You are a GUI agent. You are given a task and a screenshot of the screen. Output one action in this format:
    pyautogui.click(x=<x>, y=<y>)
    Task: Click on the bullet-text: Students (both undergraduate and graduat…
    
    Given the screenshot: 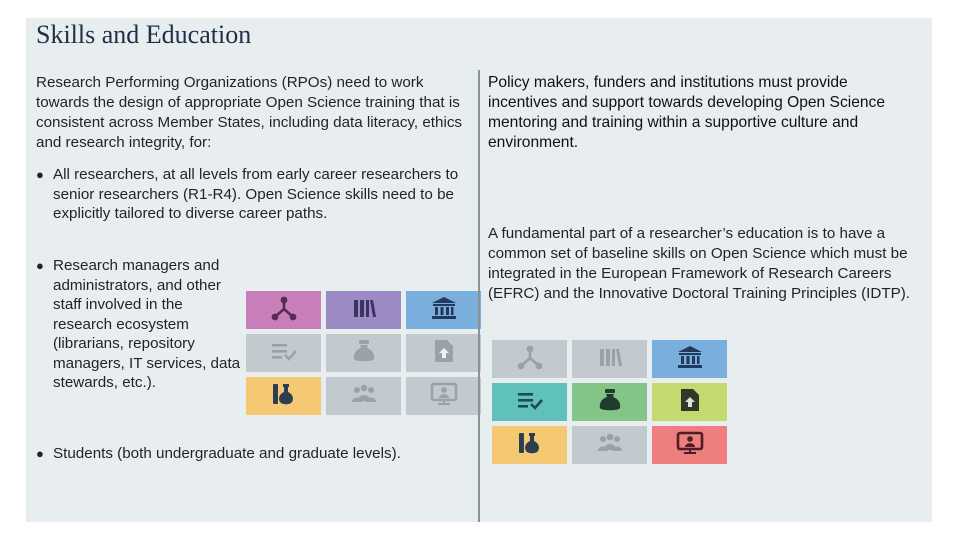 What is the action you would take?
    pyautogui.click(x=227, y=453)
    